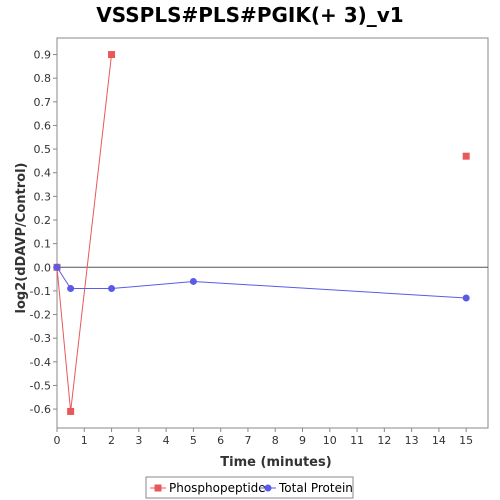 The image size is (500, 500). Describe the element at coordinates (193, 440) in the screenshot. I see `x-tick-label: 5` at that location.